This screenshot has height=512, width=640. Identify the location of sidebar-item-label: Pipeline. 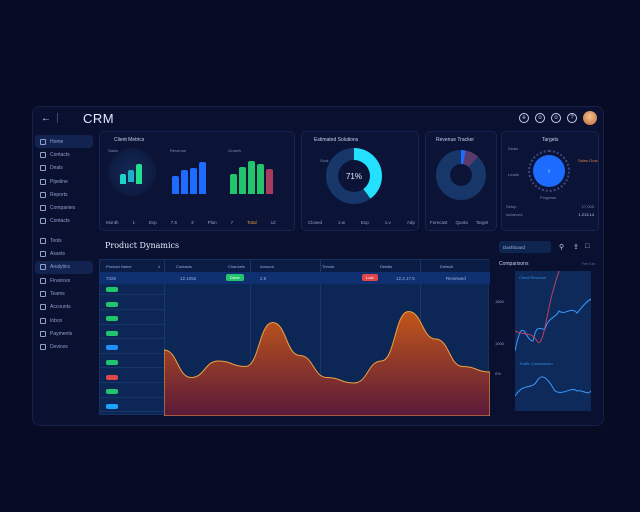
(59, 181).